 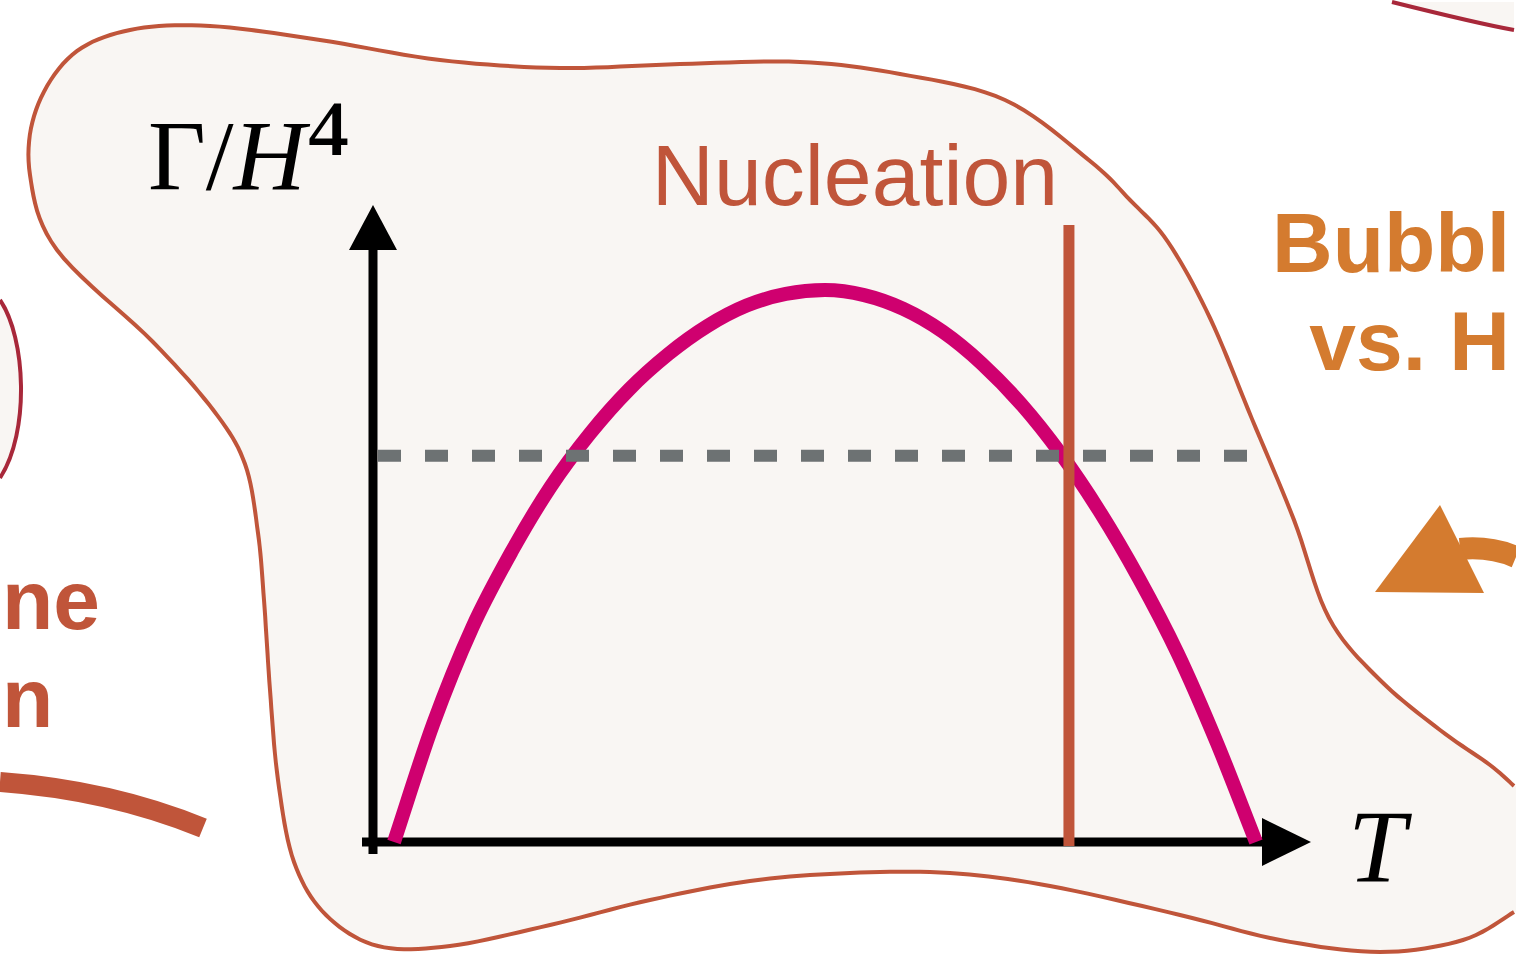 I want to click on chart-title: Nucleation, so click(x=855, y=175).